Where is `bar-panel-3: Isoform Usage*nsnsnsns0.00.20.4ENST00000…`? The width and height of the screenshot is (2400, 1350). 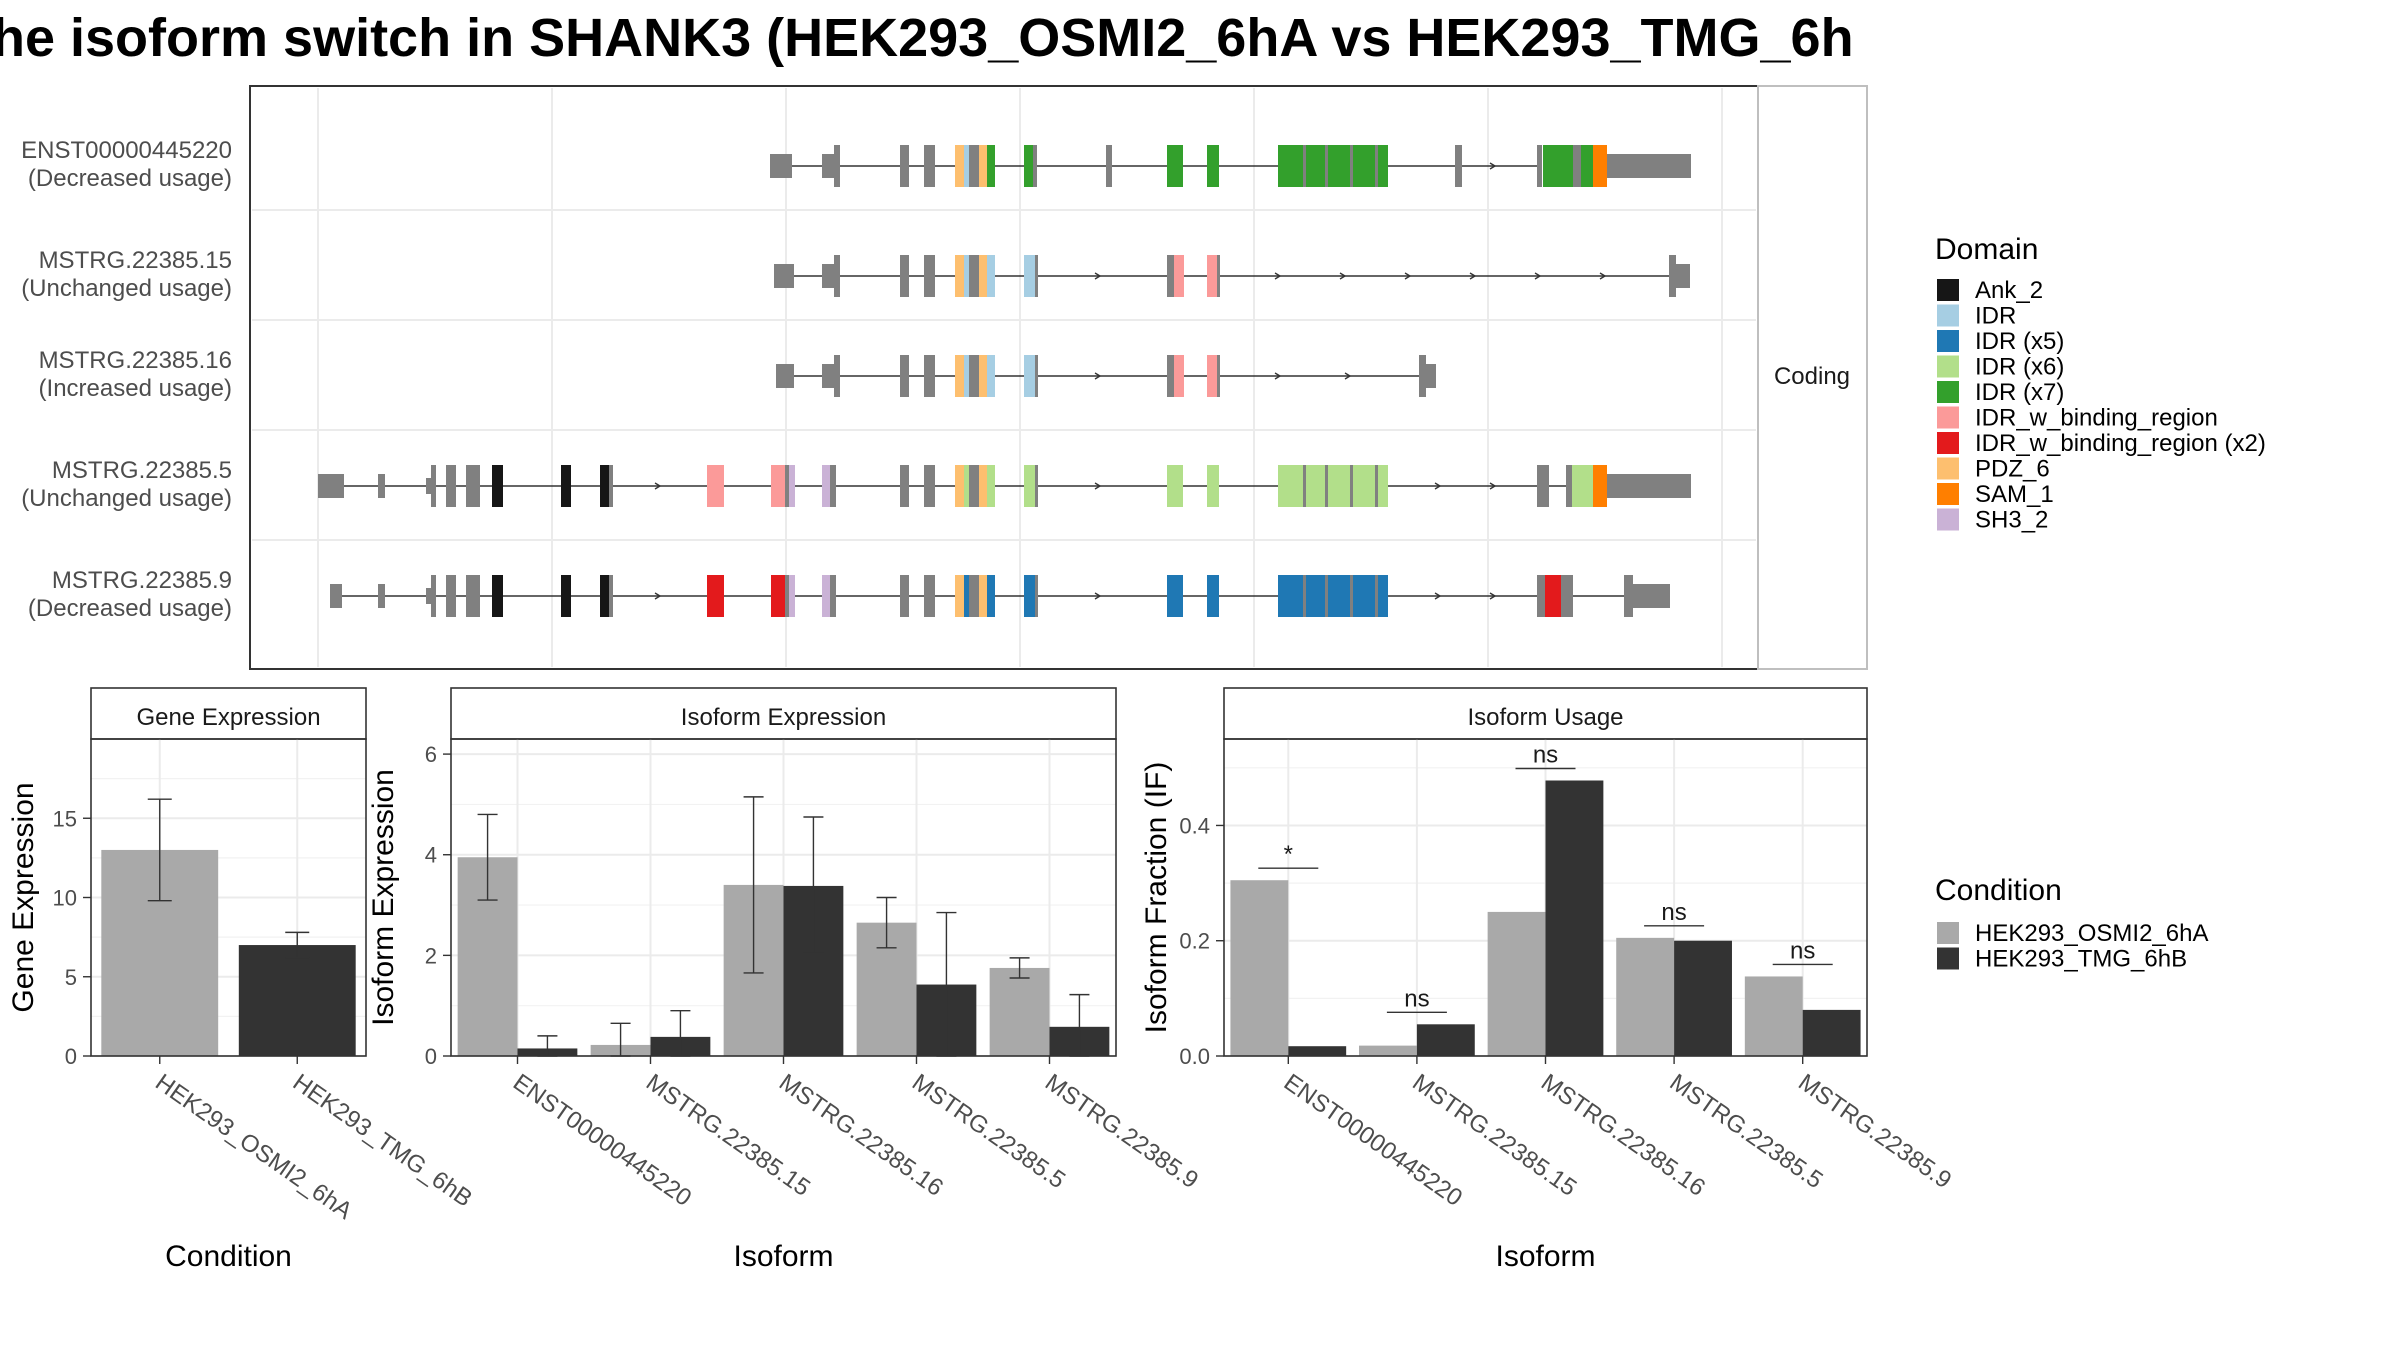
bar-panel-3: Isoform Usage*nsnsnsns0.00.20.4ENST00000… is located at coordinates (1548, 980).